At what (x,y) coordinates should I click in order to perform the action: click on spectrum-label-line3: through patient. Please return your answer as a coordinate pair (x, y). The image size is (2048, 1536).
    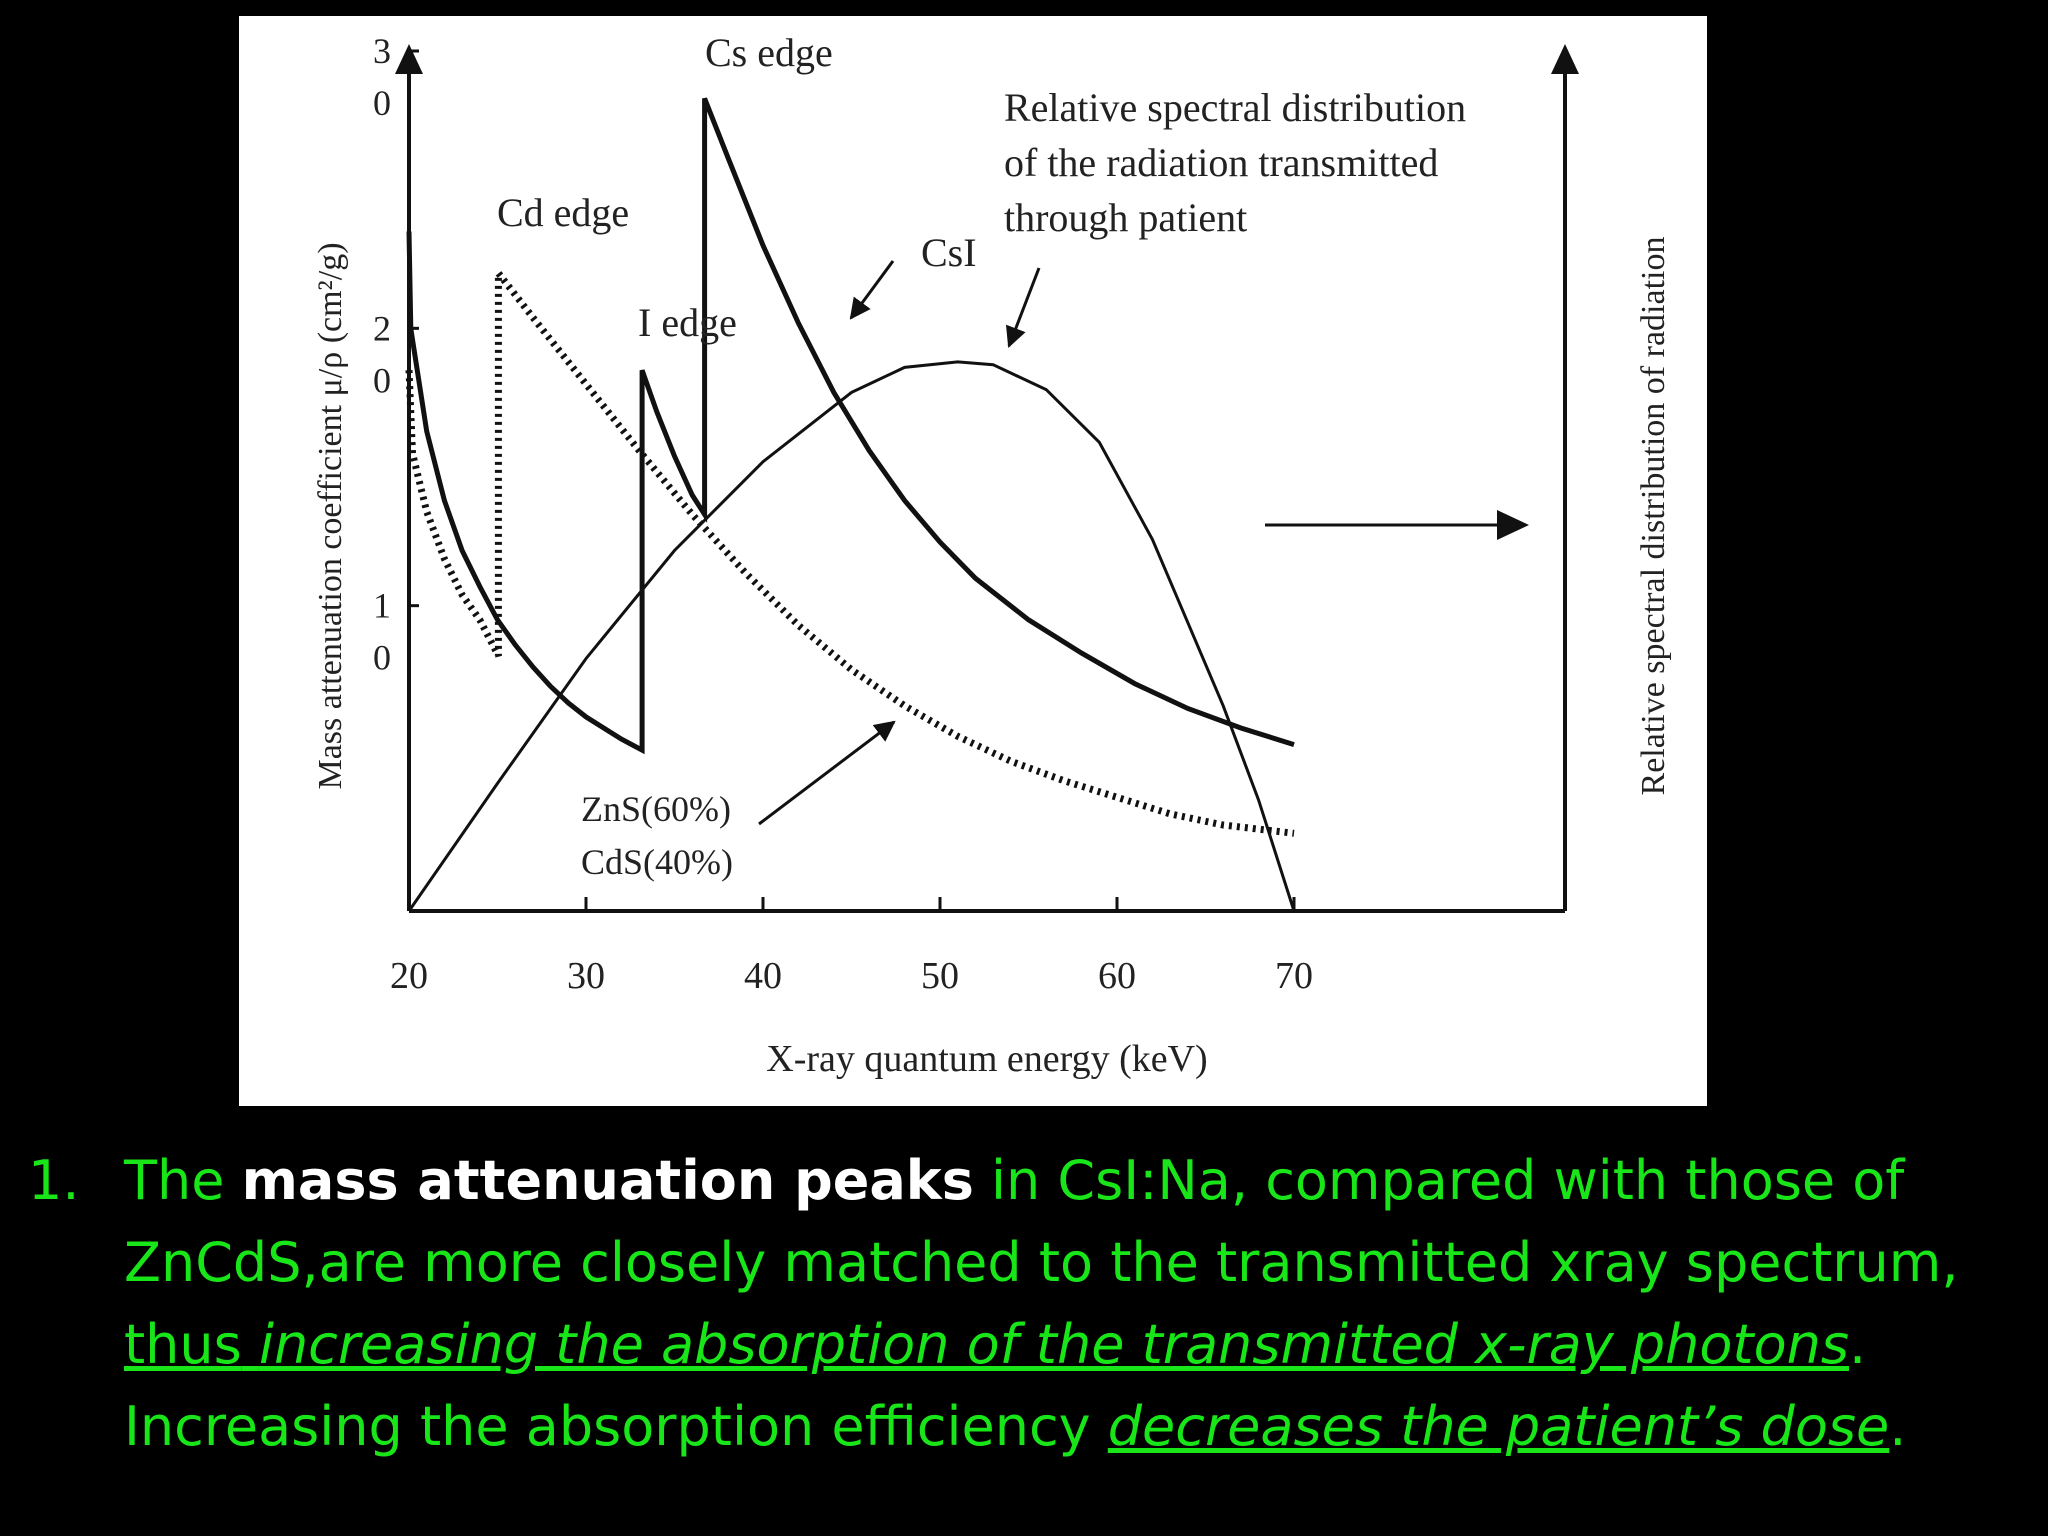
    Looking at the image, I should click on (1125, 217).